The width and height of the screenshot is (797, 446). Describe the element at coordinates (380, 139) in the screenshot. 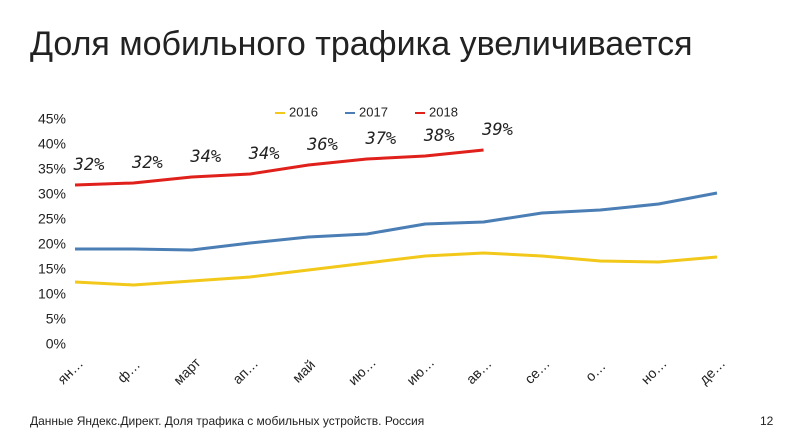

I see `data-label: 37%` at that location.